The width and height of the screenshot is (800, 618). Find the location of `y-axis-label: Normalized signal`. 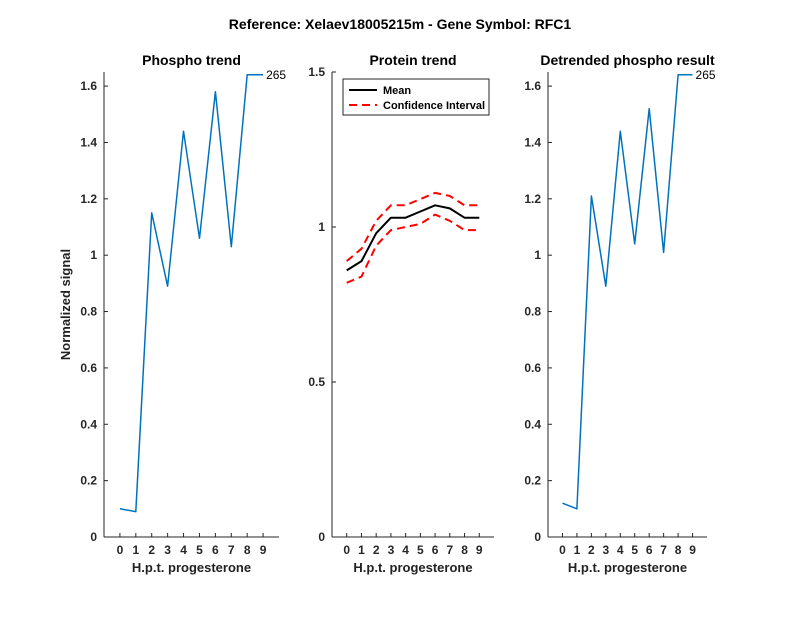

y-axis-label: Normalized signal is located at coordinates (65, 304).